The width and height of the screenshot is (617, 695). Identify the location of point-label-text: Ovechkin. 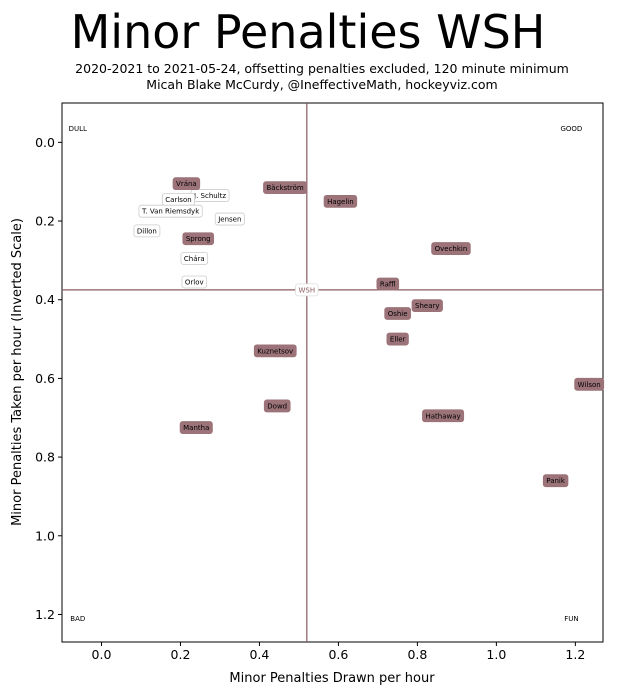
(451, 249).